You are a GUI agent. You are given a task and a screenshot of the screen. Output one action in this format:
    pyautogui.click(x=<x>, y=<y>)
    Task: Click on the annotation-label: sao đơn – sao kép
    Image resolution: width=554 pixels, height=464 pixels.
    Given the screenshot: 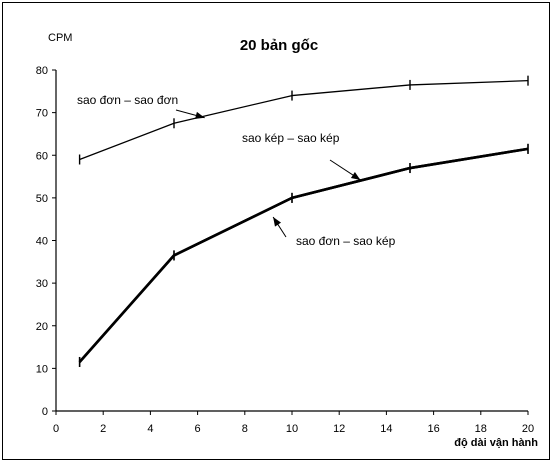 What is the action you would take?
    pyautogui.click(x=346, y=241)
    